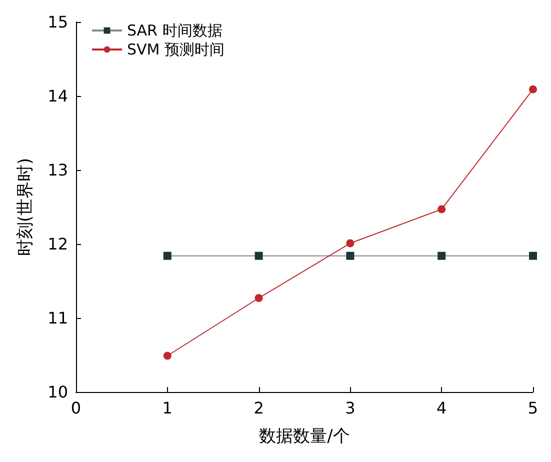  What do you see at coordinates (174, 31) in the screenshot?
I see `legend-label: SAR 时间数据` at bounding box center [174, 31].